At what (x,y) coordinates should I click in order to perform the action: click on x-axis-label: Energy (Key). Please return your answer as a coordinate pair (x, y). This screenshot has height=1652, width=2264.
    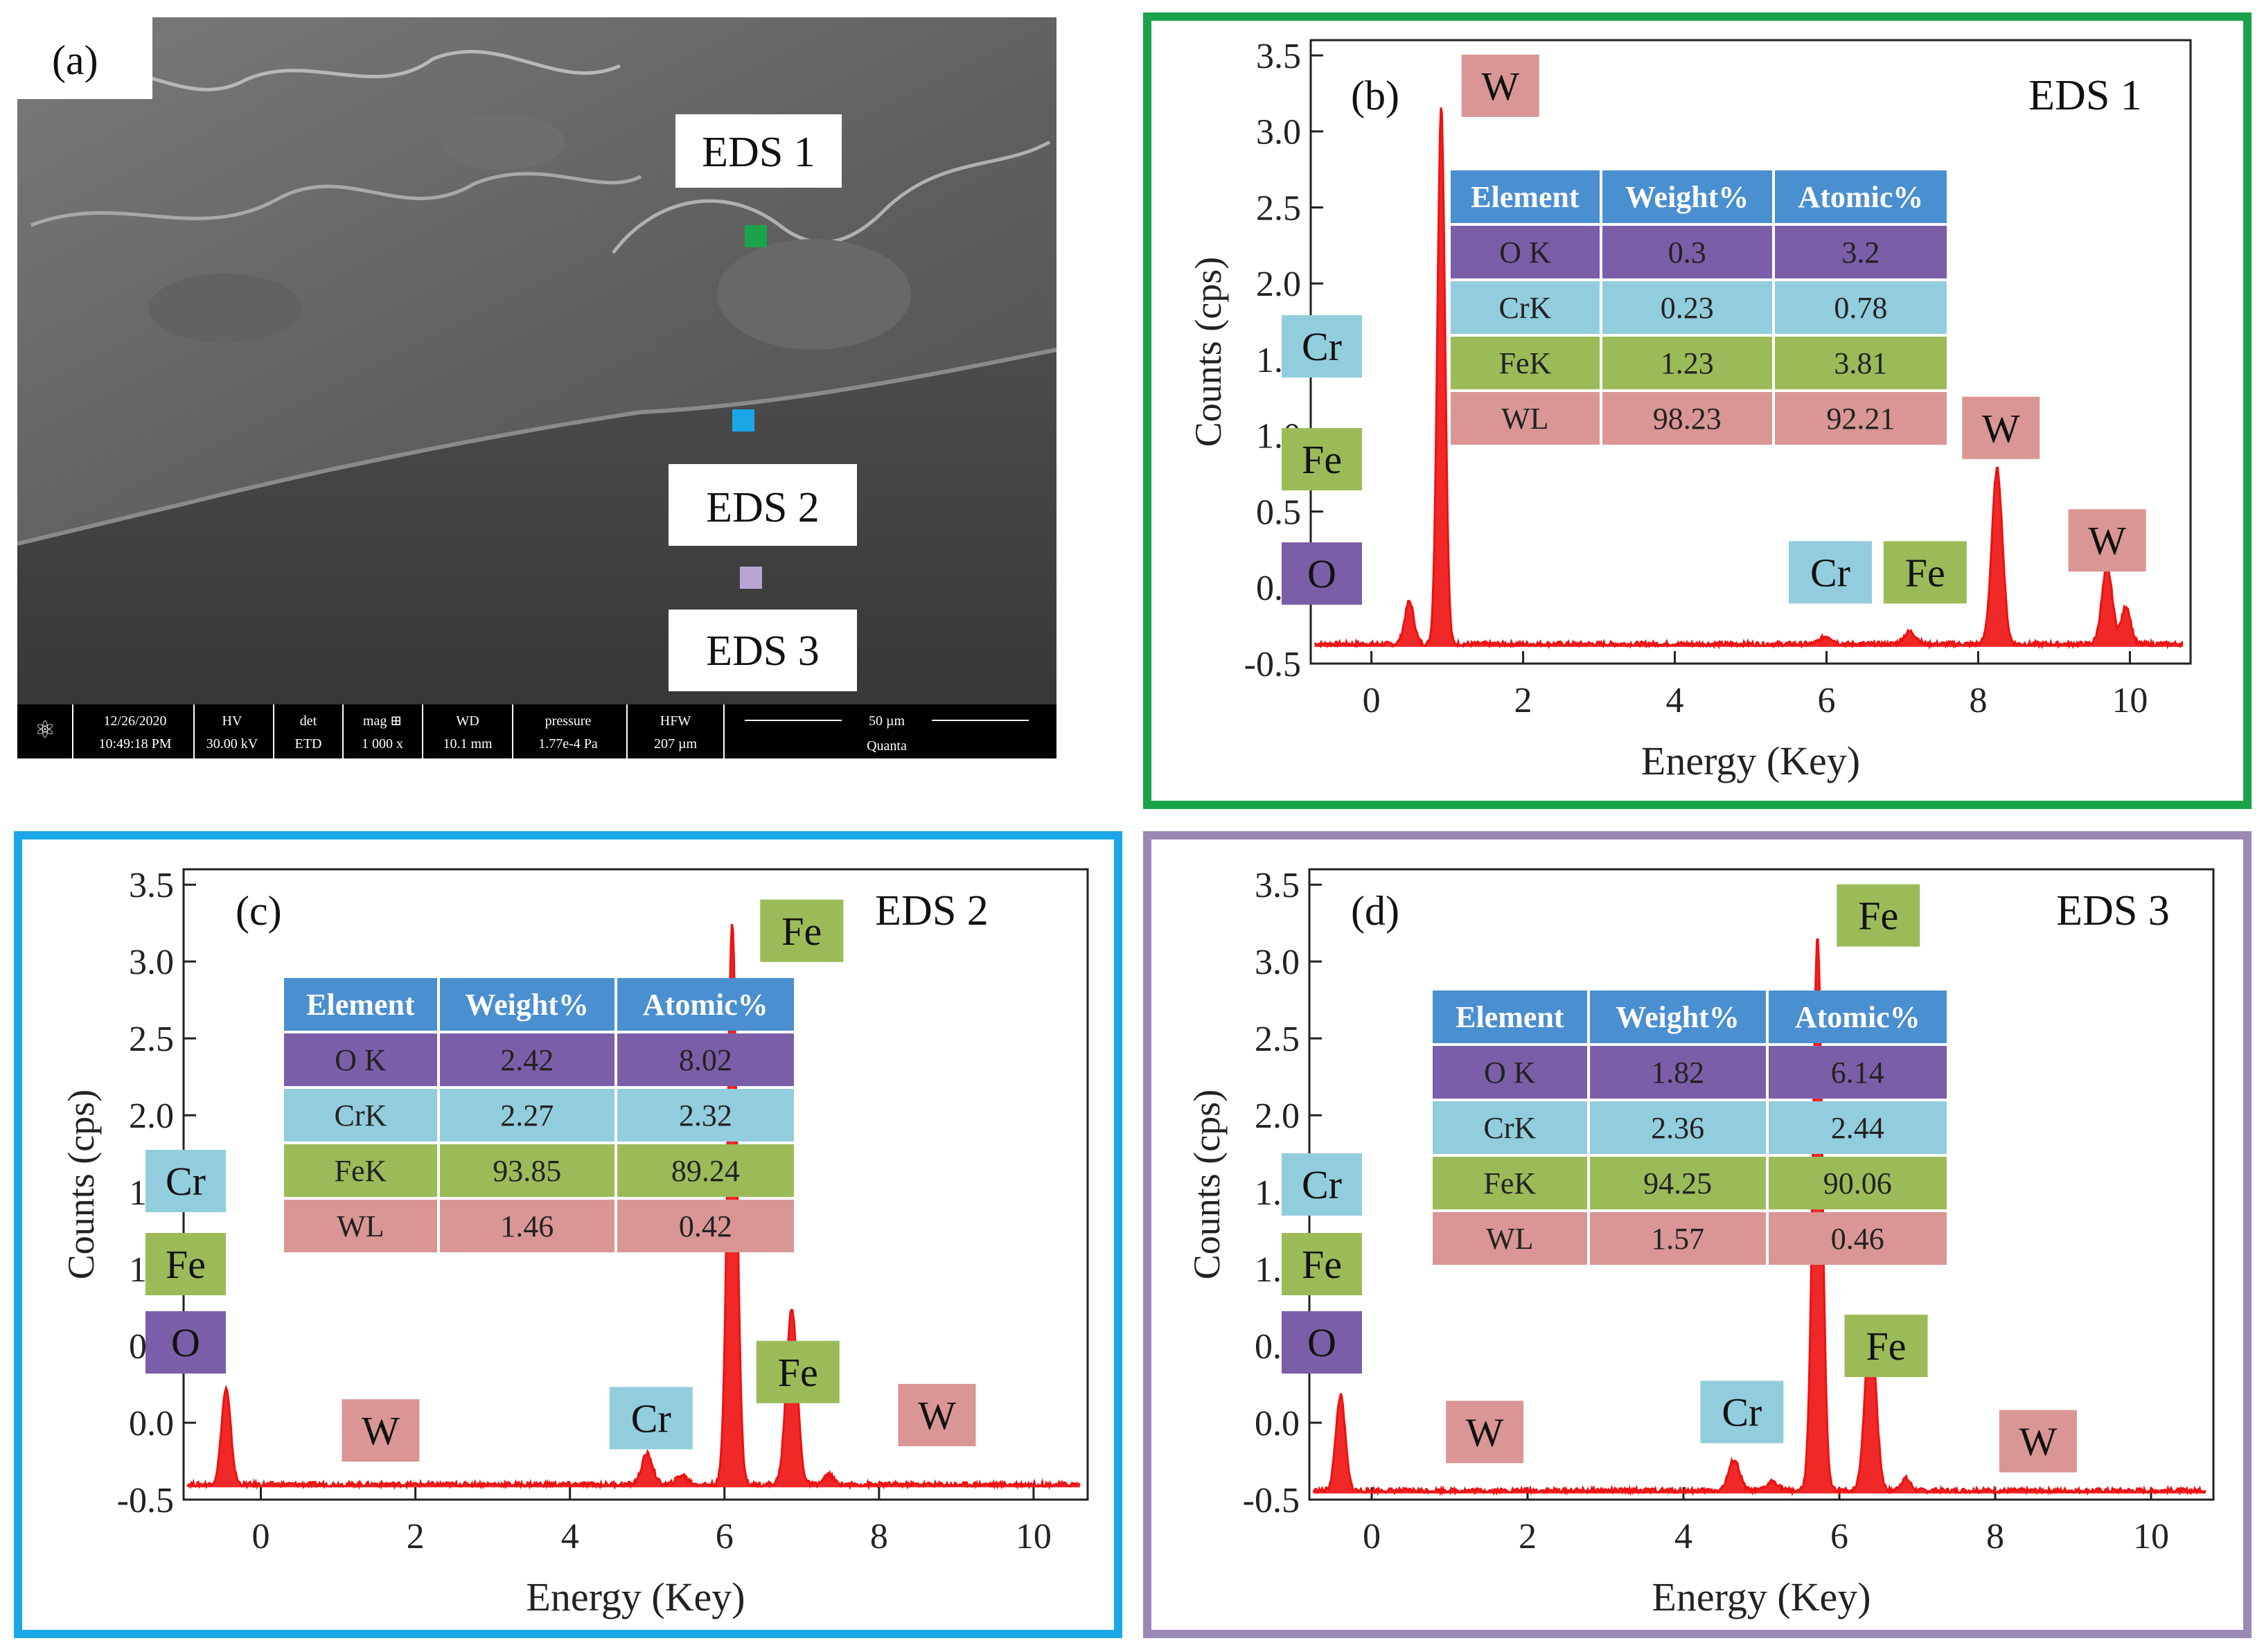
    Looking at the image, I should click on (1762, 1596).